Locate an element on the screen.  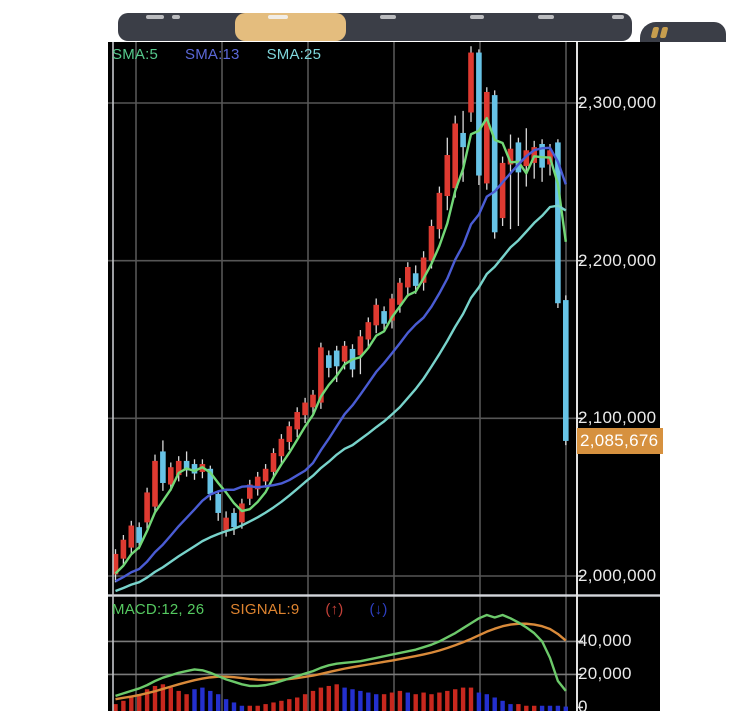
sma13-legend-label: SMA:13 is located at coordinates (212, 54).